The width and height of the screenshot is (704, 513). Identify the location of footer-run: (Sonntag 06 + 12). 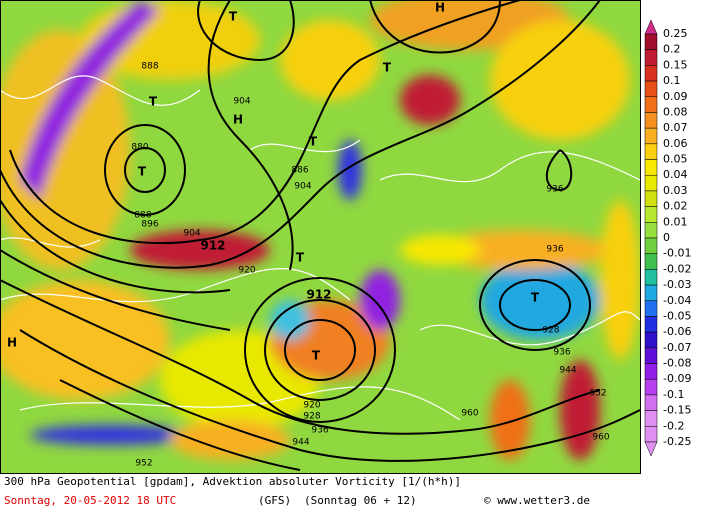
(360, 500).